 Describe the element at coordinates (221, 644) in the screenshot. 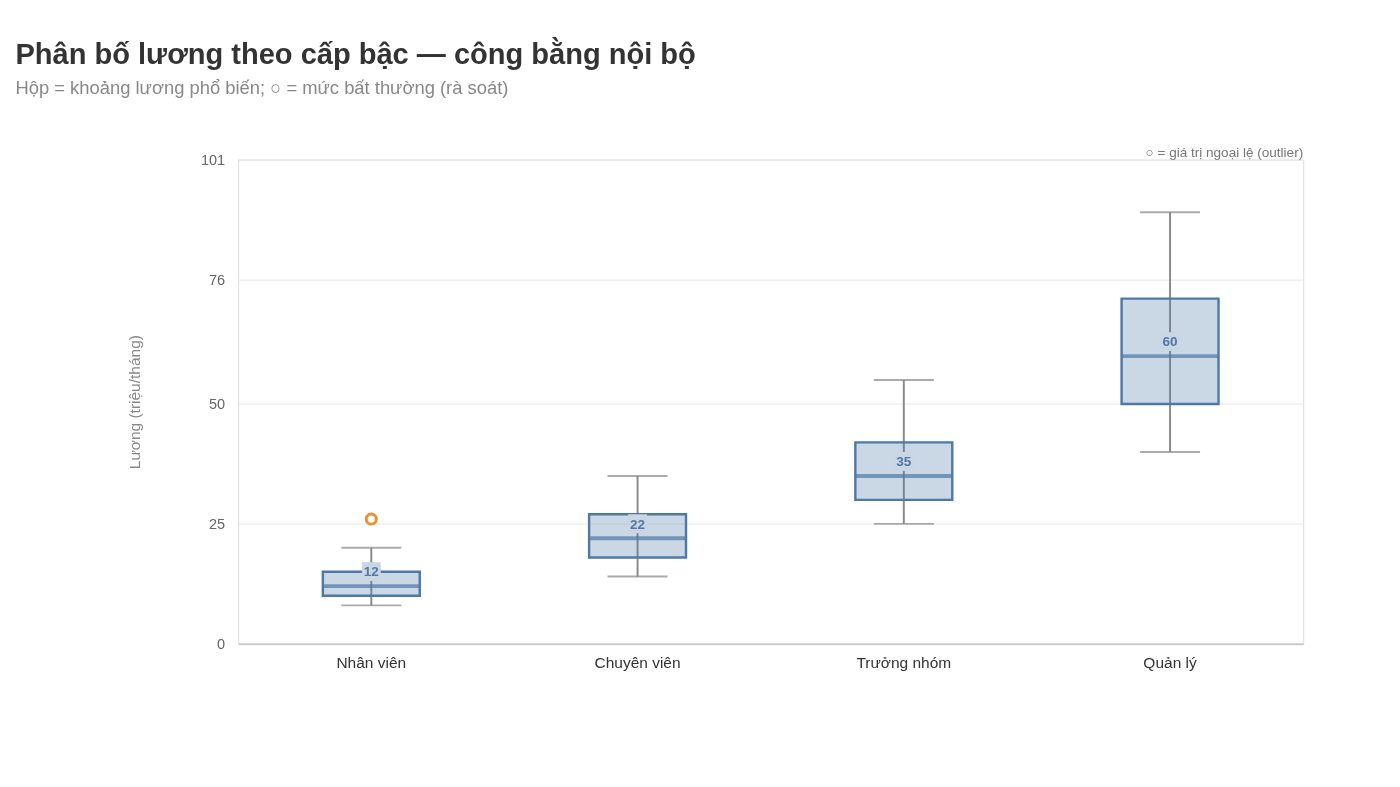

I see `y-tick-label: 0` at that location.